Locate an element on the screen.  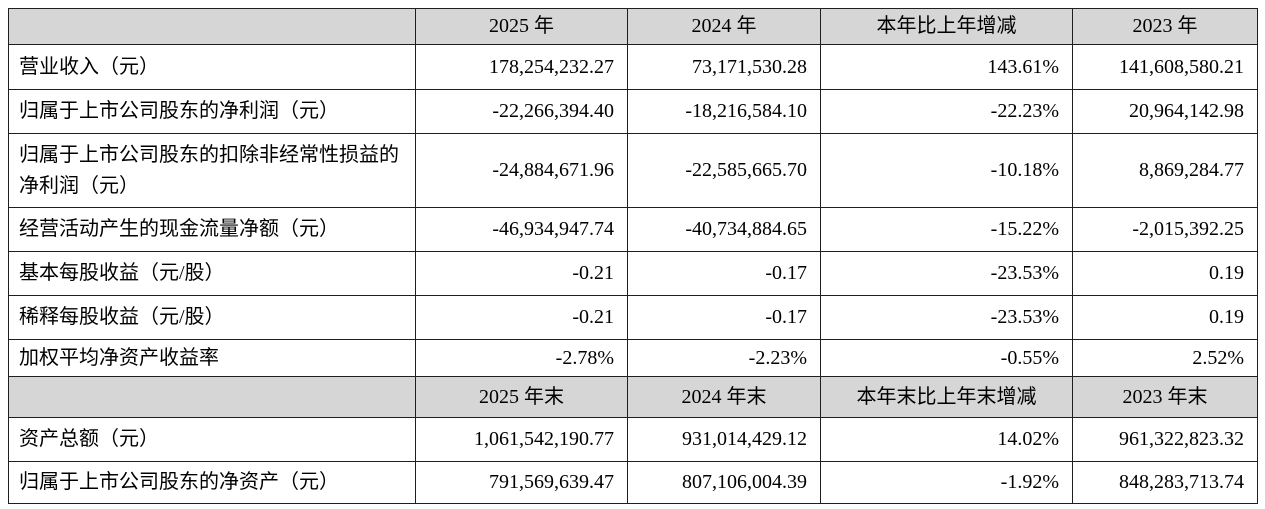
row-label-cell: 归属于上市公司股东的净利润（元） is located at coordinates (212, 111).